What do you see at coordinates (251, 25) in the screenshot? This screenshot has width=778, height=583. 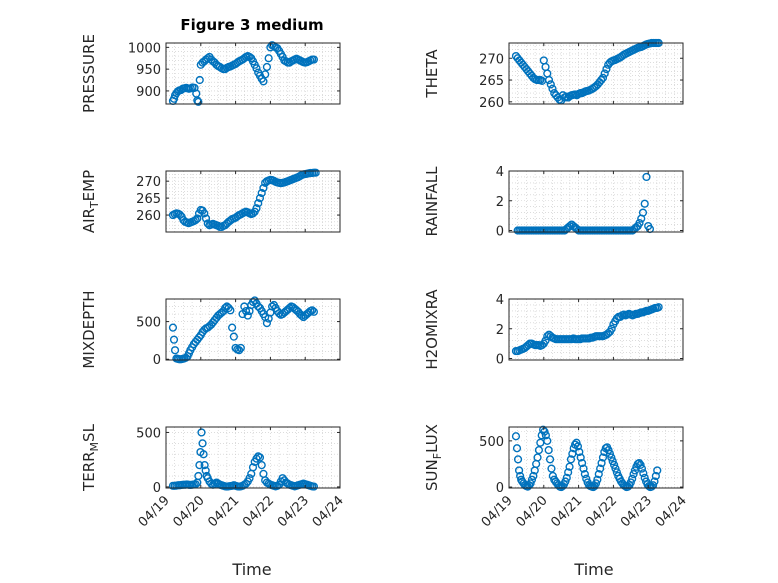 I see `figure-title: Figure 3 medium` at bounding box center [251, 25].